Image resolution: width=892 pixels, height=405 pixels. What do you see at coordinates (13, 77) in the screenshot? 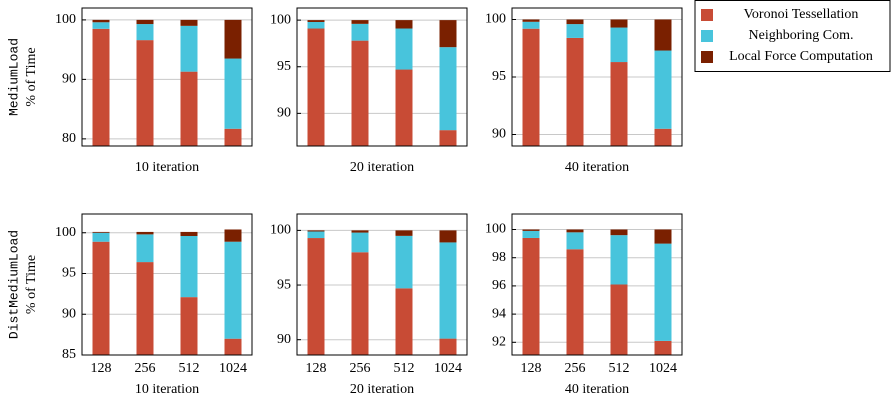
I see `row-label: MediumLoad` at bounding box center [13, 77].